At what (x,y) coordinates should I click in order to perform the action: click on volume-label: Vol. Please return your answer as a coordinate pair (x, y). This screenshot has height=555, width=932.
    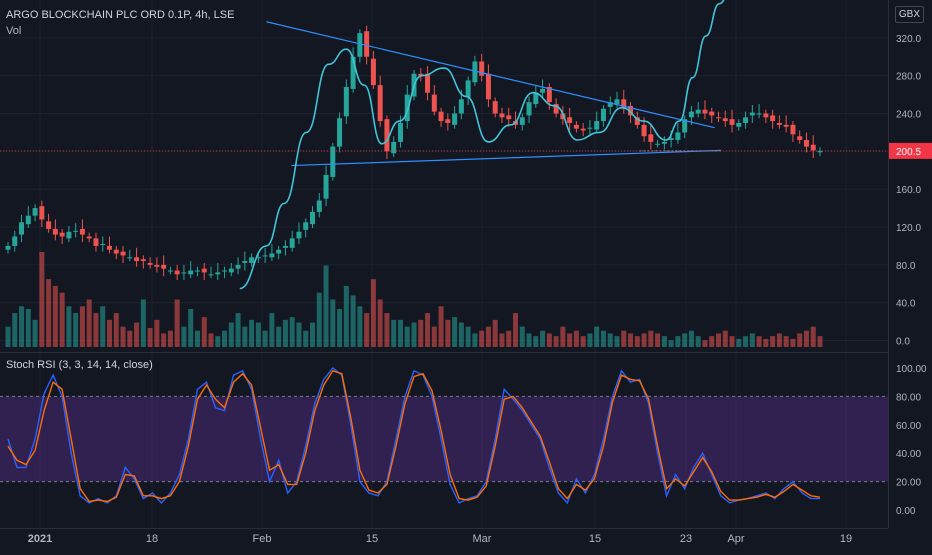
    Looking at the image, I should click on (14, 31).